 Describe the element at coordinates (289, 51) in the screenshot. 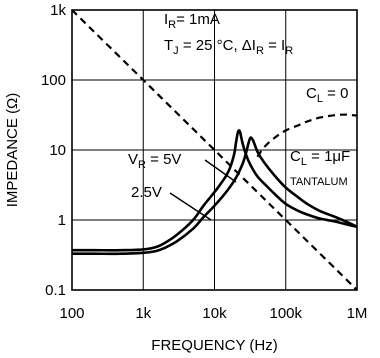

I see `ann-cond2-isub2: R` at that location.